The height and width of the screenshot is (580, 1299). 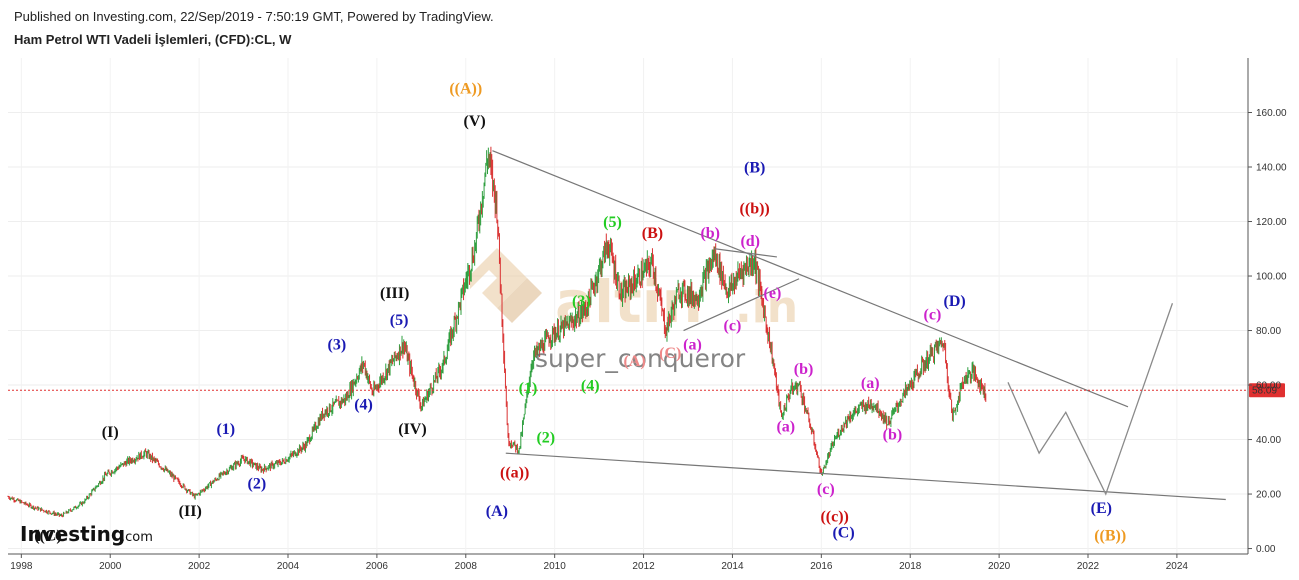 I want to click on wave-label: ((A)), so click(x=465, y=88).